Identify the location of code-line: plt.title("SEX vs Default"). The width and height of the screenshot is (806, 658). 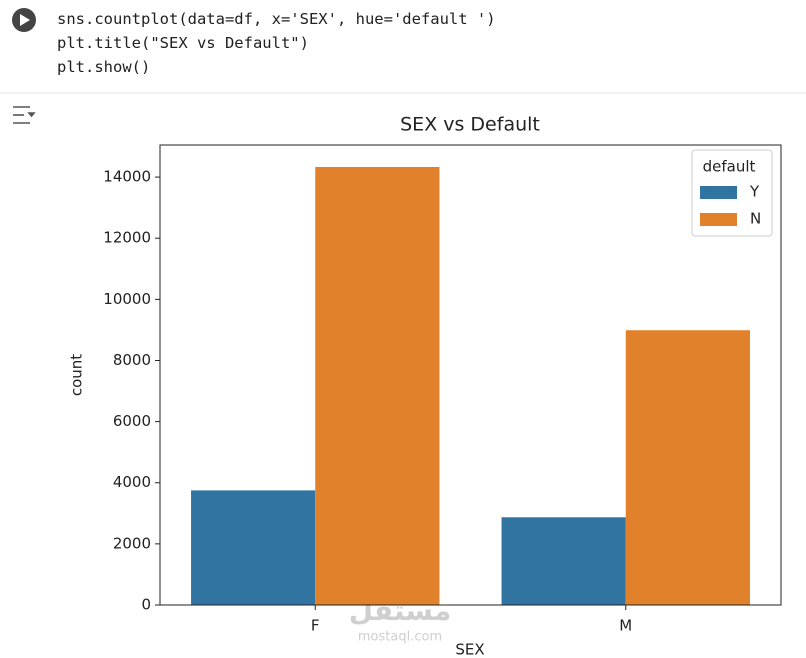
(183, 43).